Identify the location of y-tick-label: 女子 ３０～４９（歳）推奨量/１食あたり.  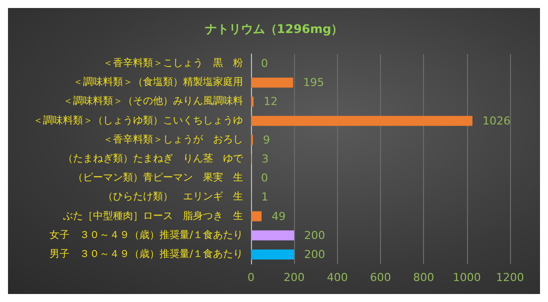
(146, 234).